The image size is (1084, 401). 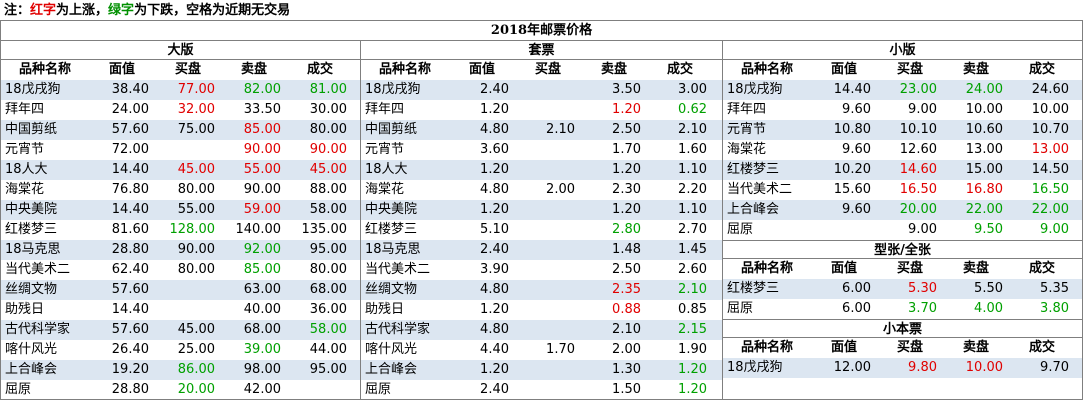 What do you see at coordinates (320, 390) in the screenshot?
I see `deal-cell` at bounding box center [320, 390].